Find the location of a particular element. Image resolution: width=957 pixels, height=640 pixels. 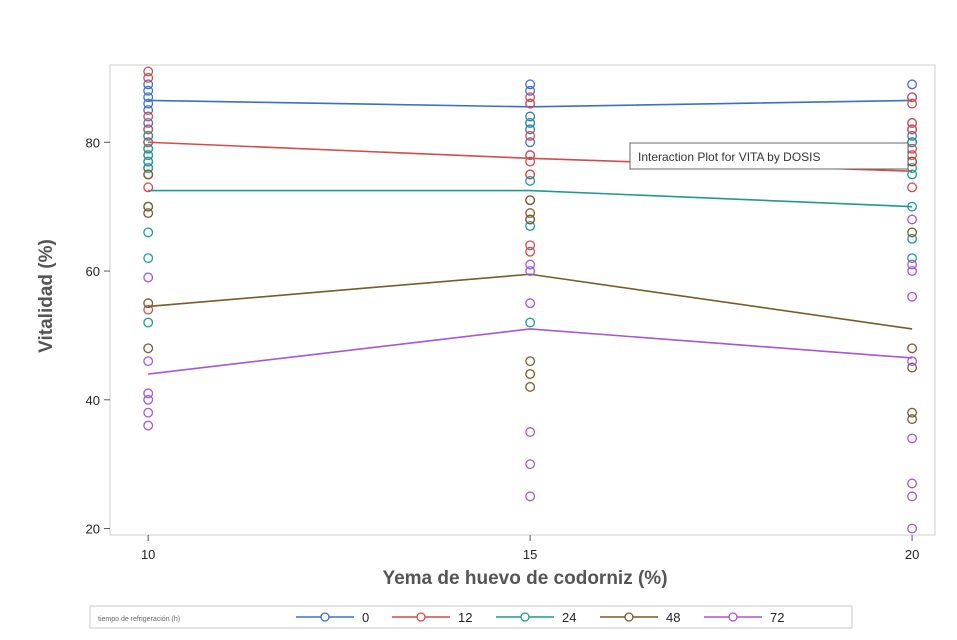

tooltip: Interaction Plot for VITA by DOSIS is located at coordinates (769, 156).